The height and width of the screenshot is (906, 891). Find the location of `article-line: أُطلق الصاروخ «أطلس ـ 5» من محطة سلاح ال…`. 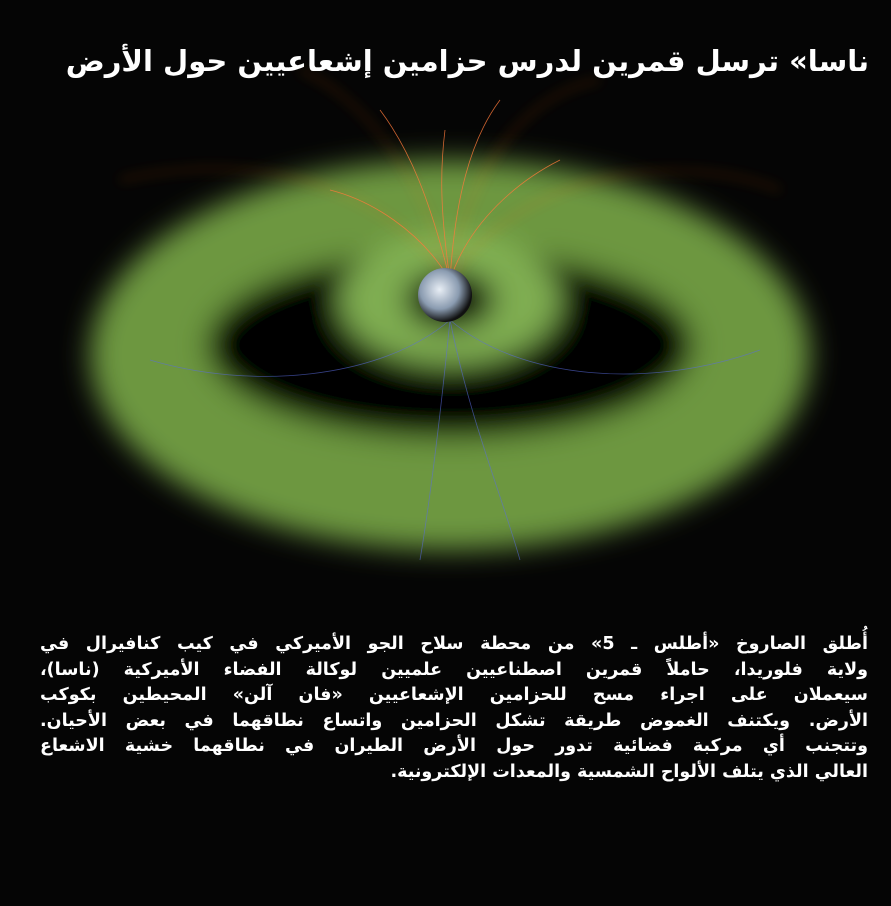

article-line: أُطلق الصاروخ «أطلس ـ 5» من محطة سلاح ال… is located at coordinates (454, 644).